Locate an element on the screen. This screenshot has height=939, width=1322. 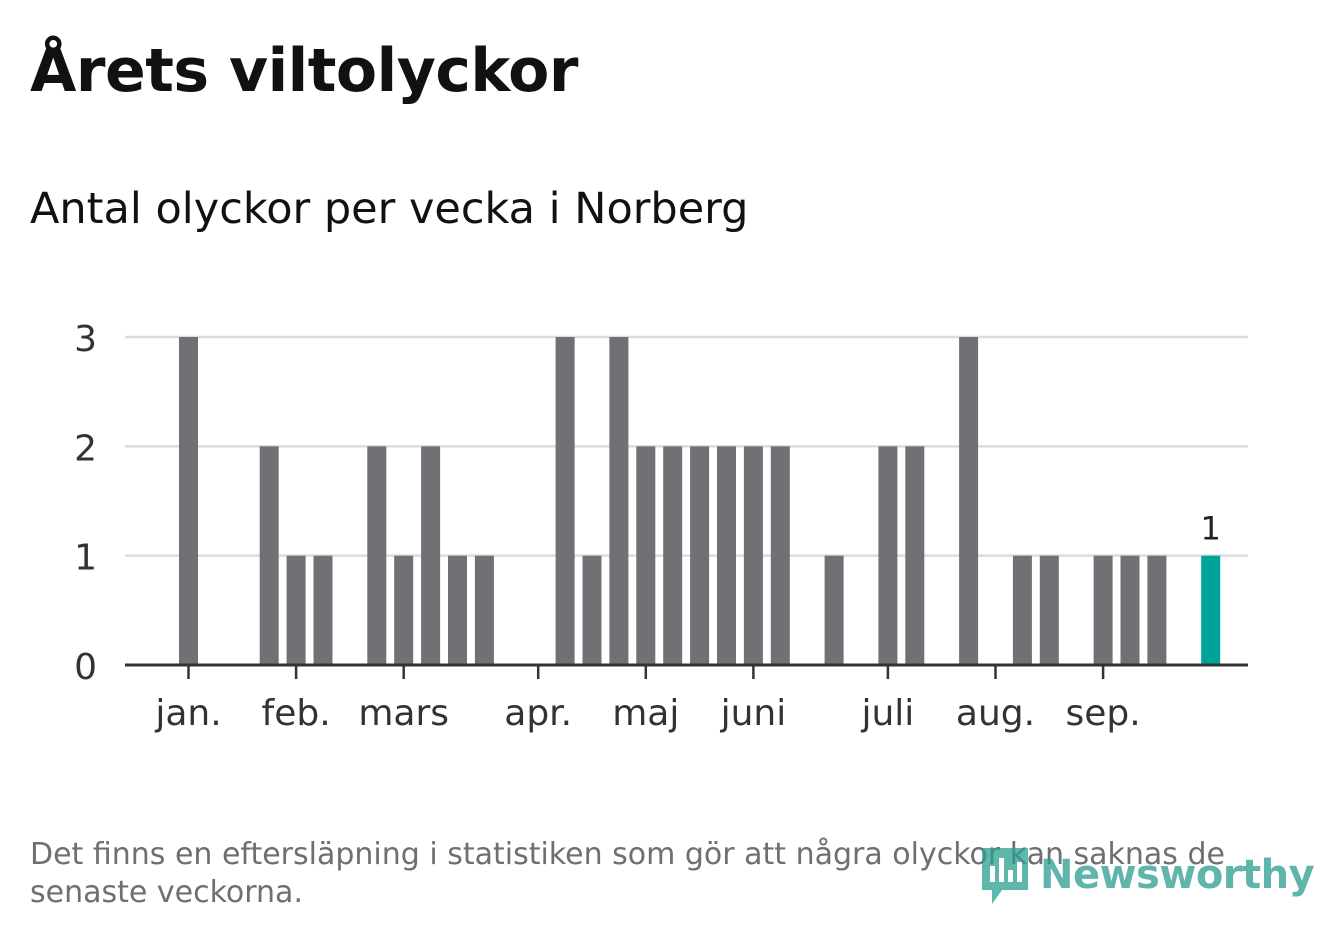
brand-name: Newsworthy is located at coordinates (1177, 875).